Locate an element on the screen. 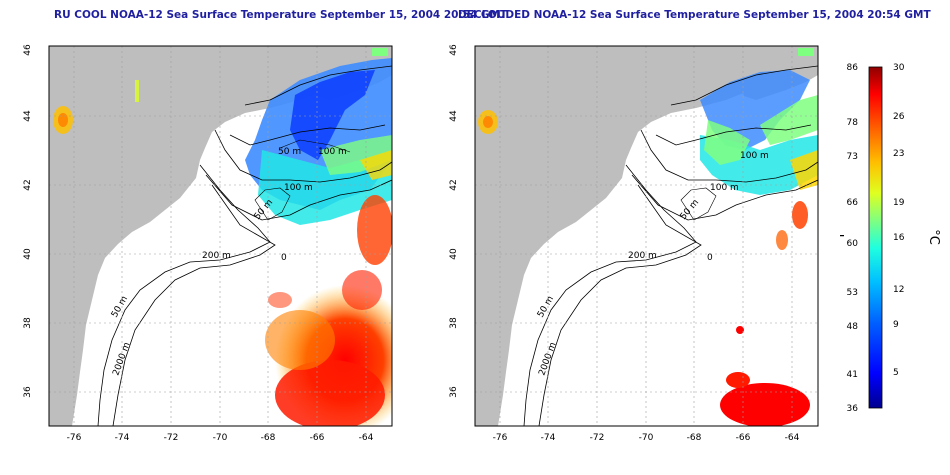 This screenshot has width=950, height=475. colorbar-gradient is located at coordinates (875, 237).